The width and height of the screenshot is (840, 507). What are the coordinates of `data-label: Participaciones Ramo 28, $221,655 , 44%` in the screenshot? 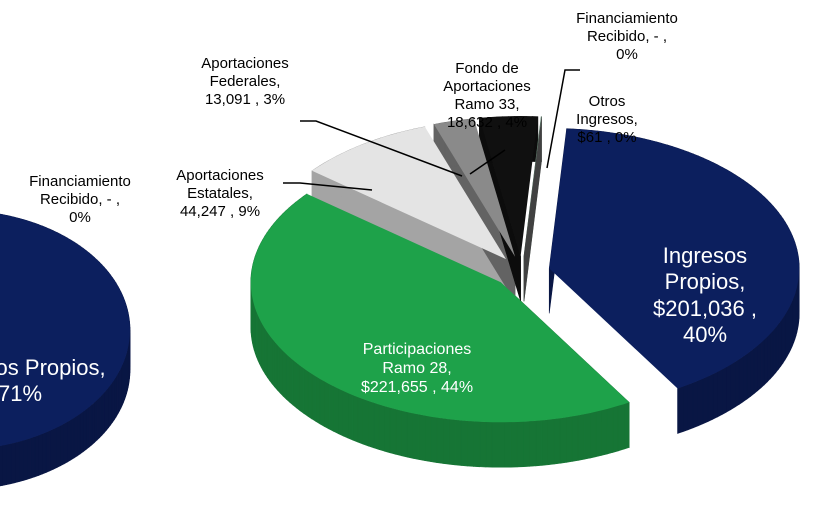 It's located at (417, 369).